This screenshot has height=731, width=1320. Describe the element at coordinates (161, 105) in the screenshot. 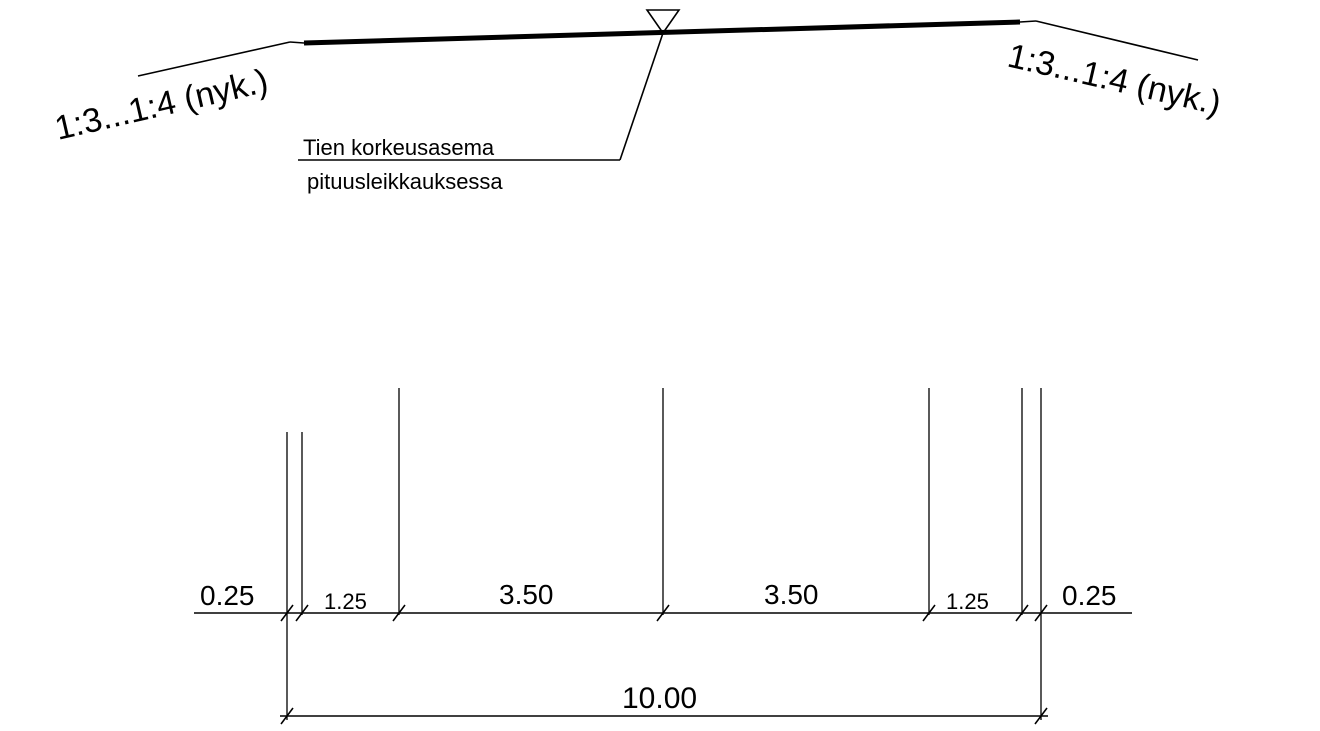

I see `left-slope-label: 1:3...1:4 (nyk.)` at that location.